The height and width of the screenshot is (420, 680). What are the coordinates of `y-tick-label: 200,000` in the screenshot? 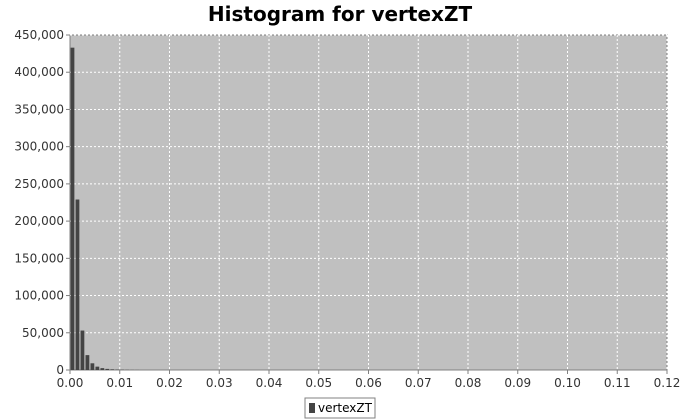 It's located at (39, 221).